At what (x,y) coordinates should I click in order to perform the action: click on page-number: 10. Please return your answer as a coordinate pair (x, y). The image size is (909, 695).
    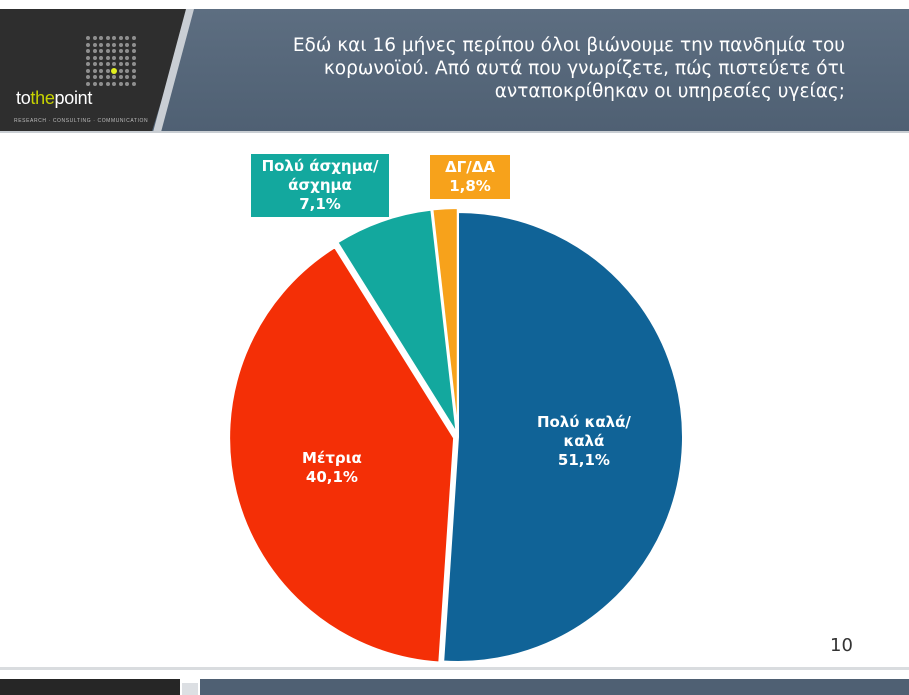
    Looking at the image, I should click on (841, 645).